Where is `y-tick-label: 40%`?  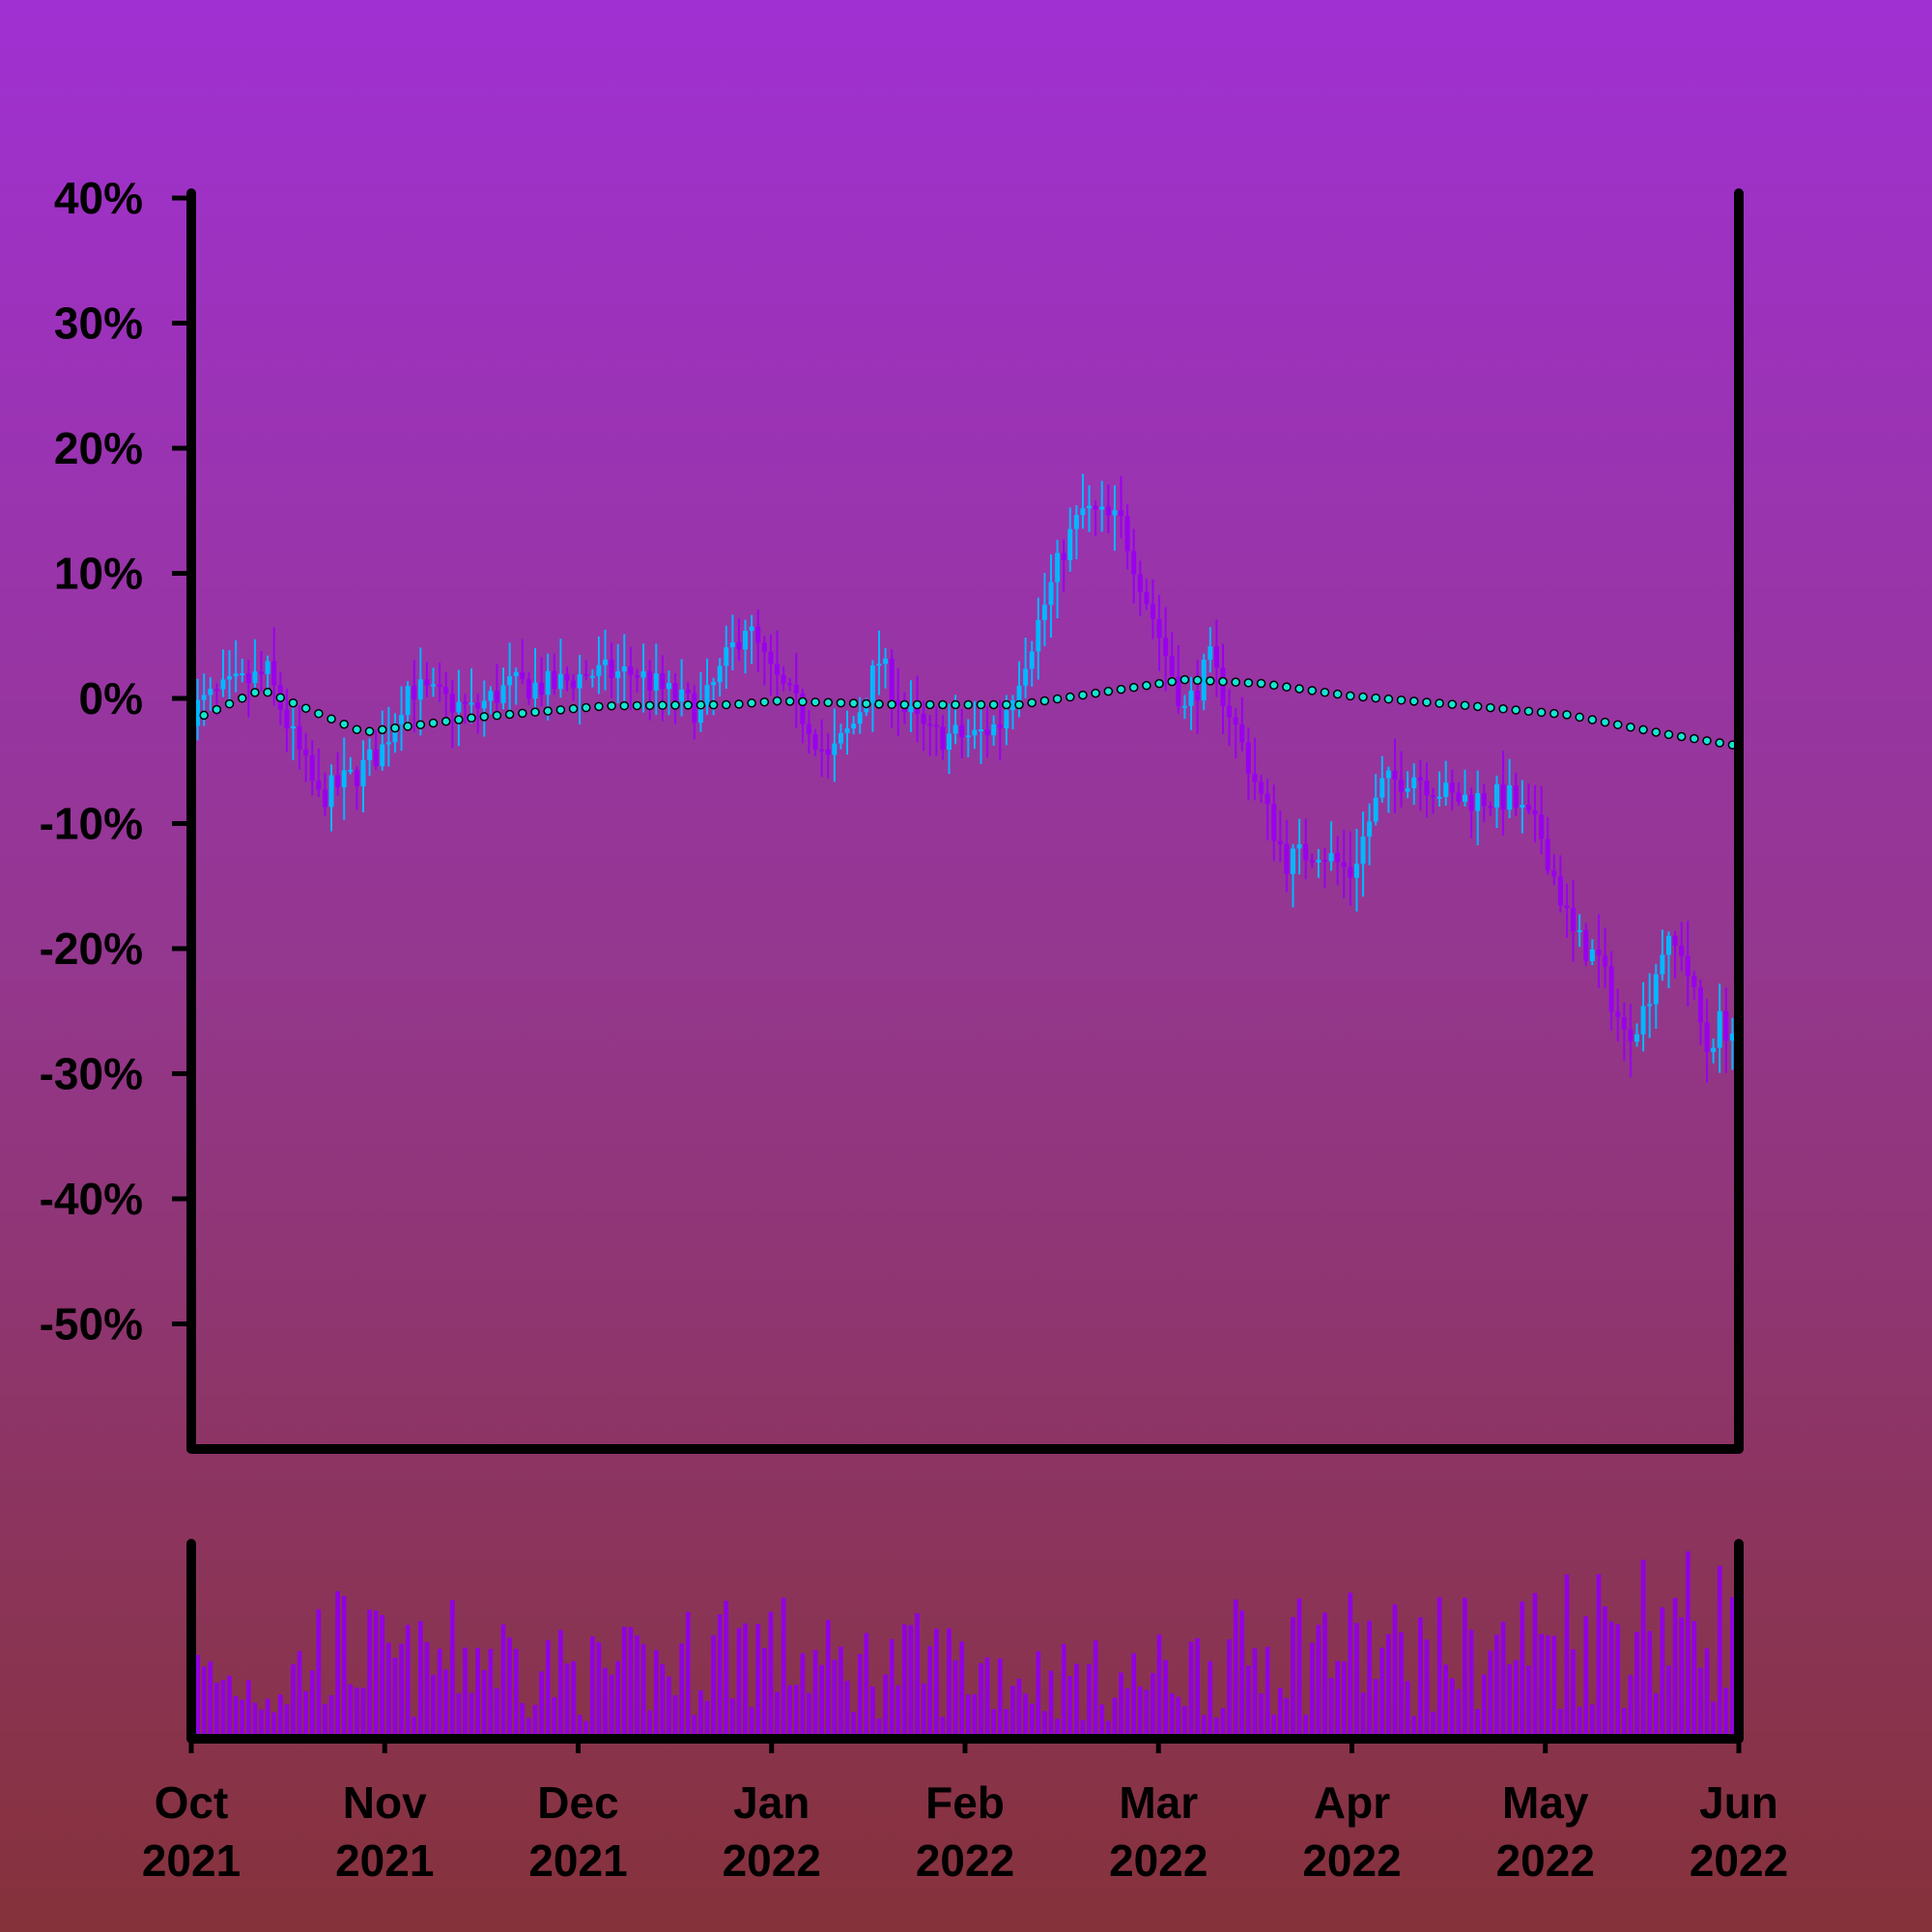 y-tick-label: 40% is located at coordinates (98, 198).